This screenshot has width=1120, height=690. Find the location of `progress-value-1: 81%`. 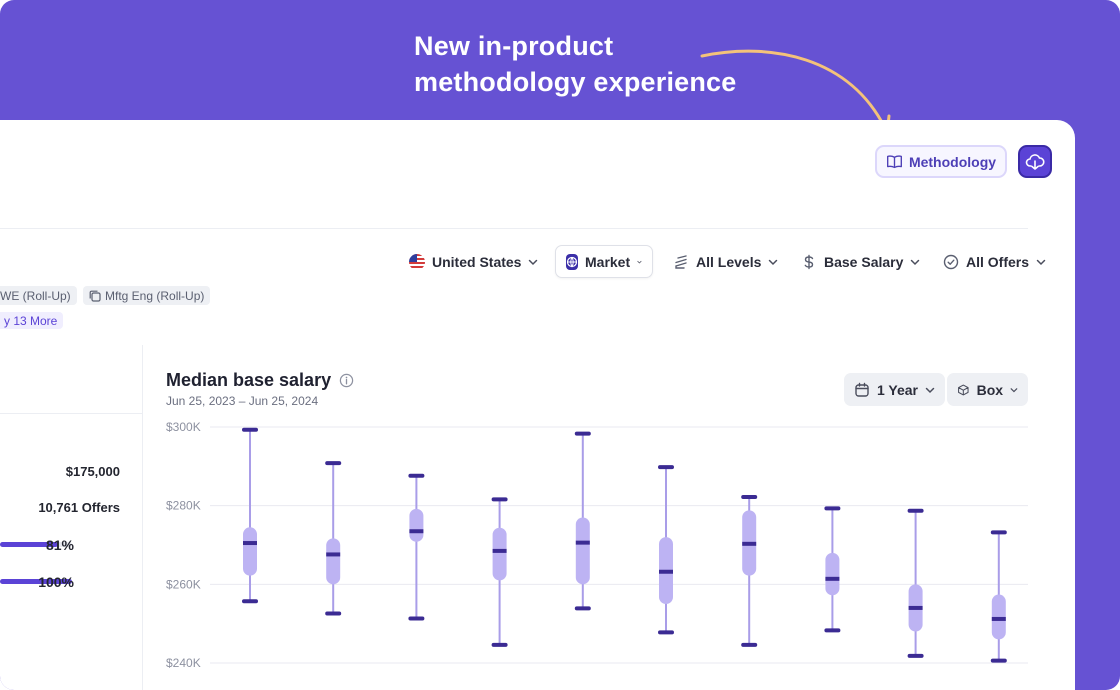

progress-value-1: 81% is located at coordinates (59, 545).